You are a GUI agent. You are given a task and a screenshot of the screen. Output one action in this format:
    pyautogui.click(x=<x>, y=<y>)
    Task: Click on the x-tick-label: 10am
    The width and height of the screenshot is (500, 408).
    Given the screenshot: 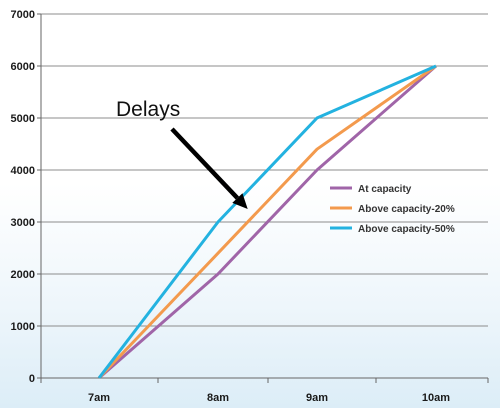 What is the action you would take?
    pyautogui.click(x=436, y=398)
    